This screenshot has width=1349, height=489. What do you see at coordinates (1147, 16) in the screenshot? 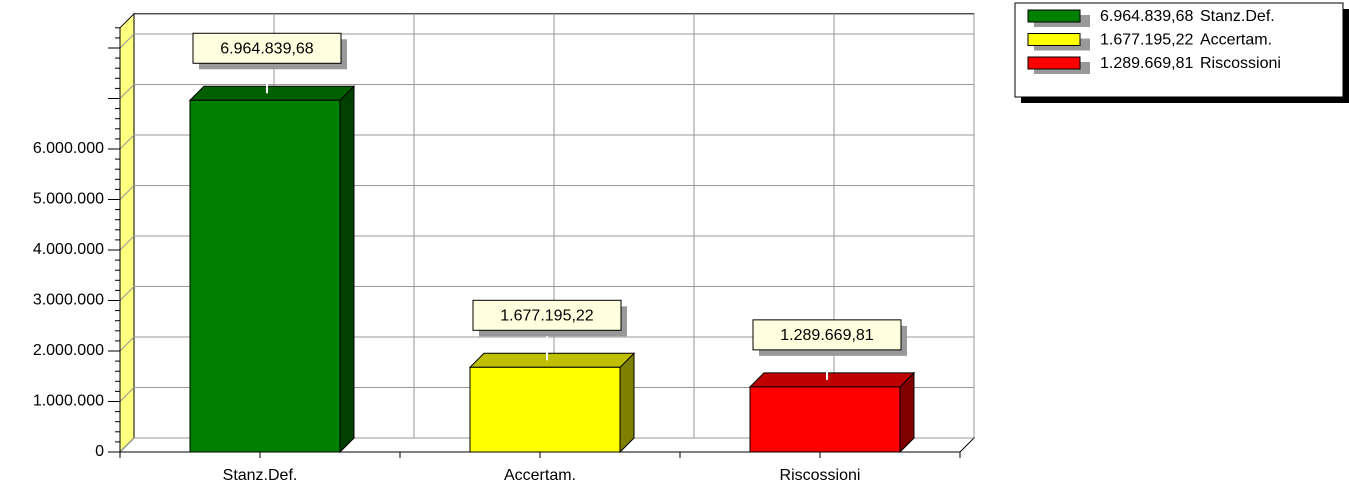
I see `legend-value: 6.964.839,68` at bounding box center [1147, 16].